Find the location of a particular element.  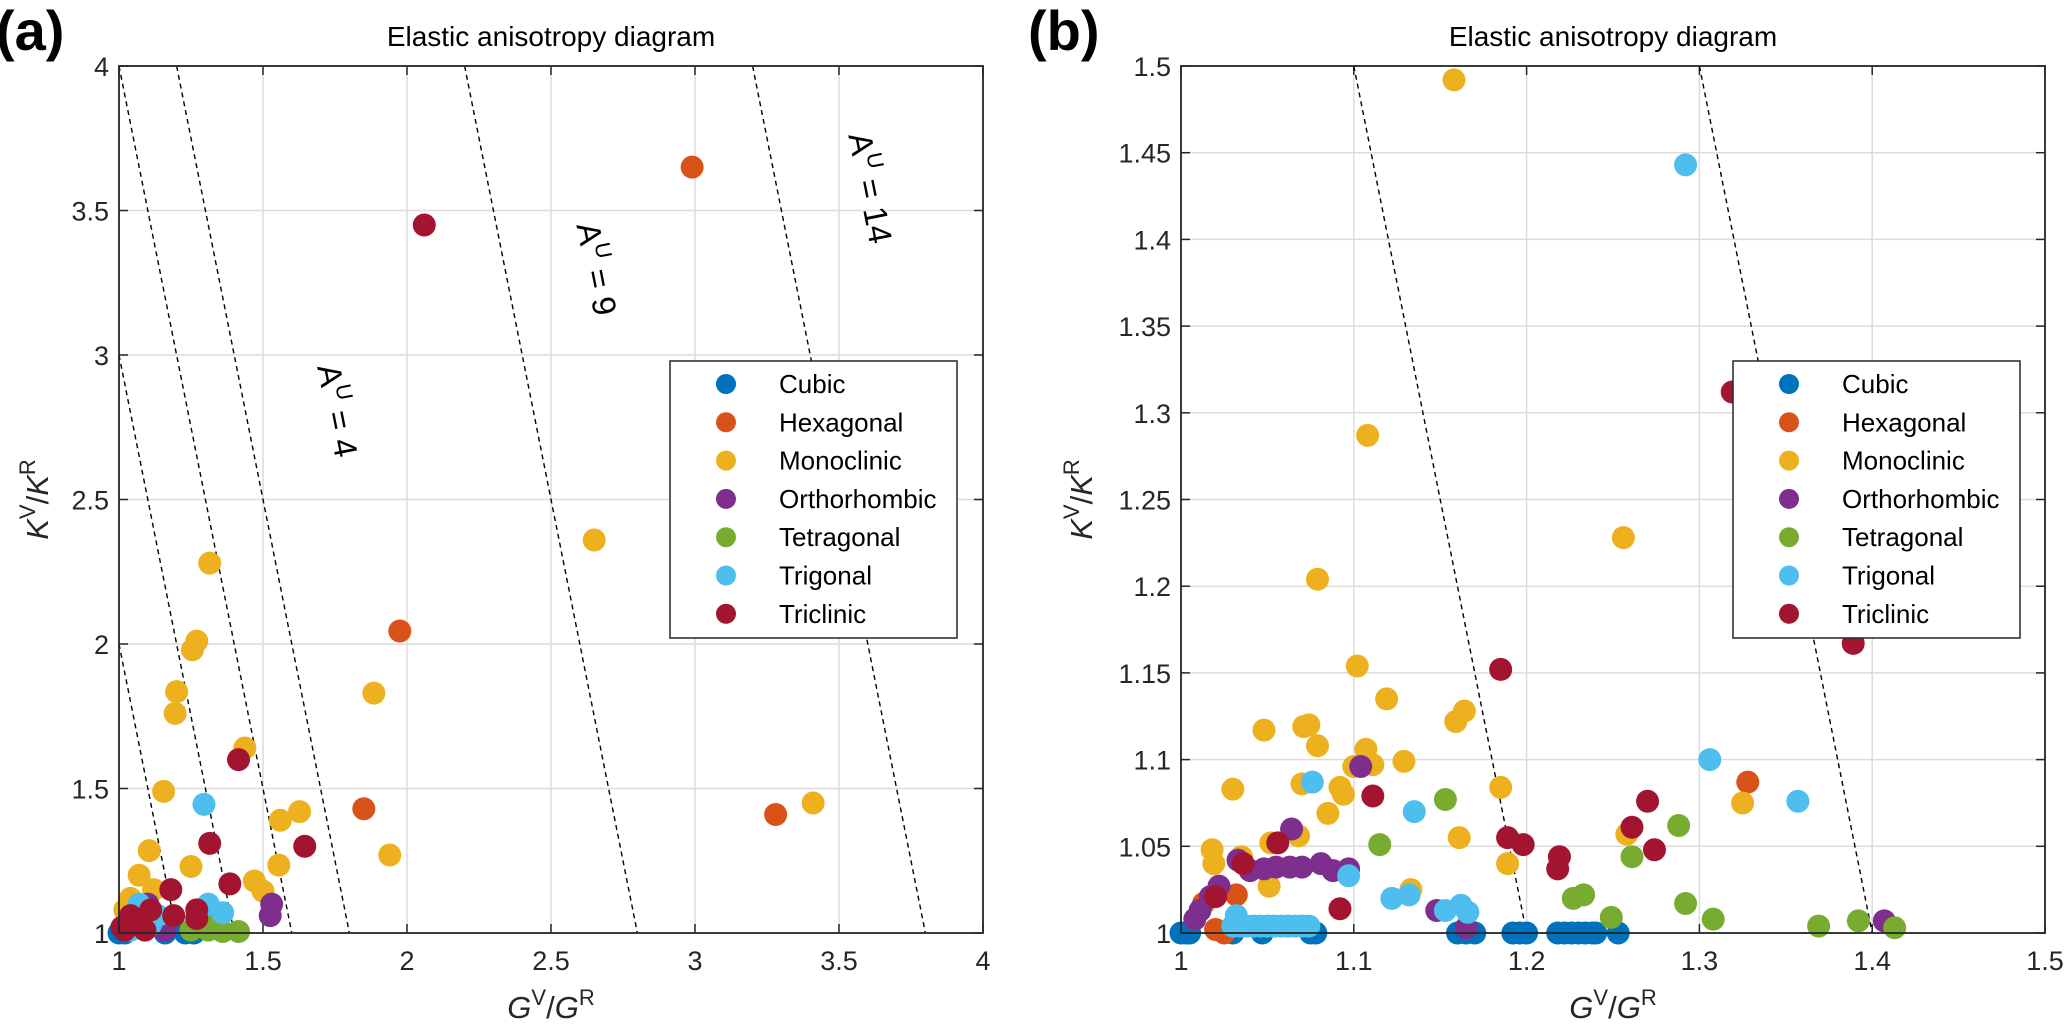

y-tick-label: 2 is located at coordinates (101, 645).